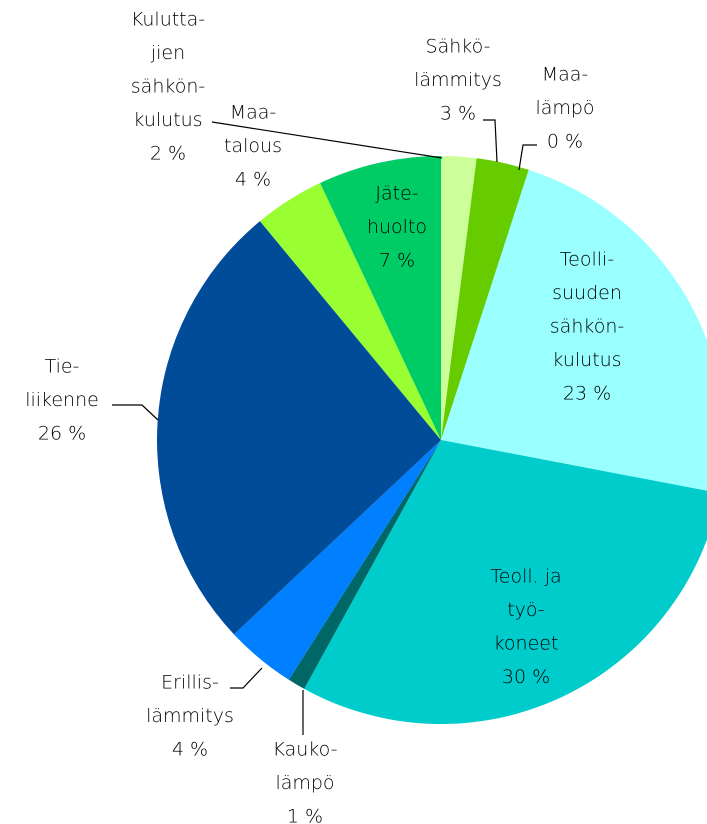  What do you see at coordinates (458, 47) in the screenshot?
I see `slice-label: Sähkö-` at bounding box center [458, 47].